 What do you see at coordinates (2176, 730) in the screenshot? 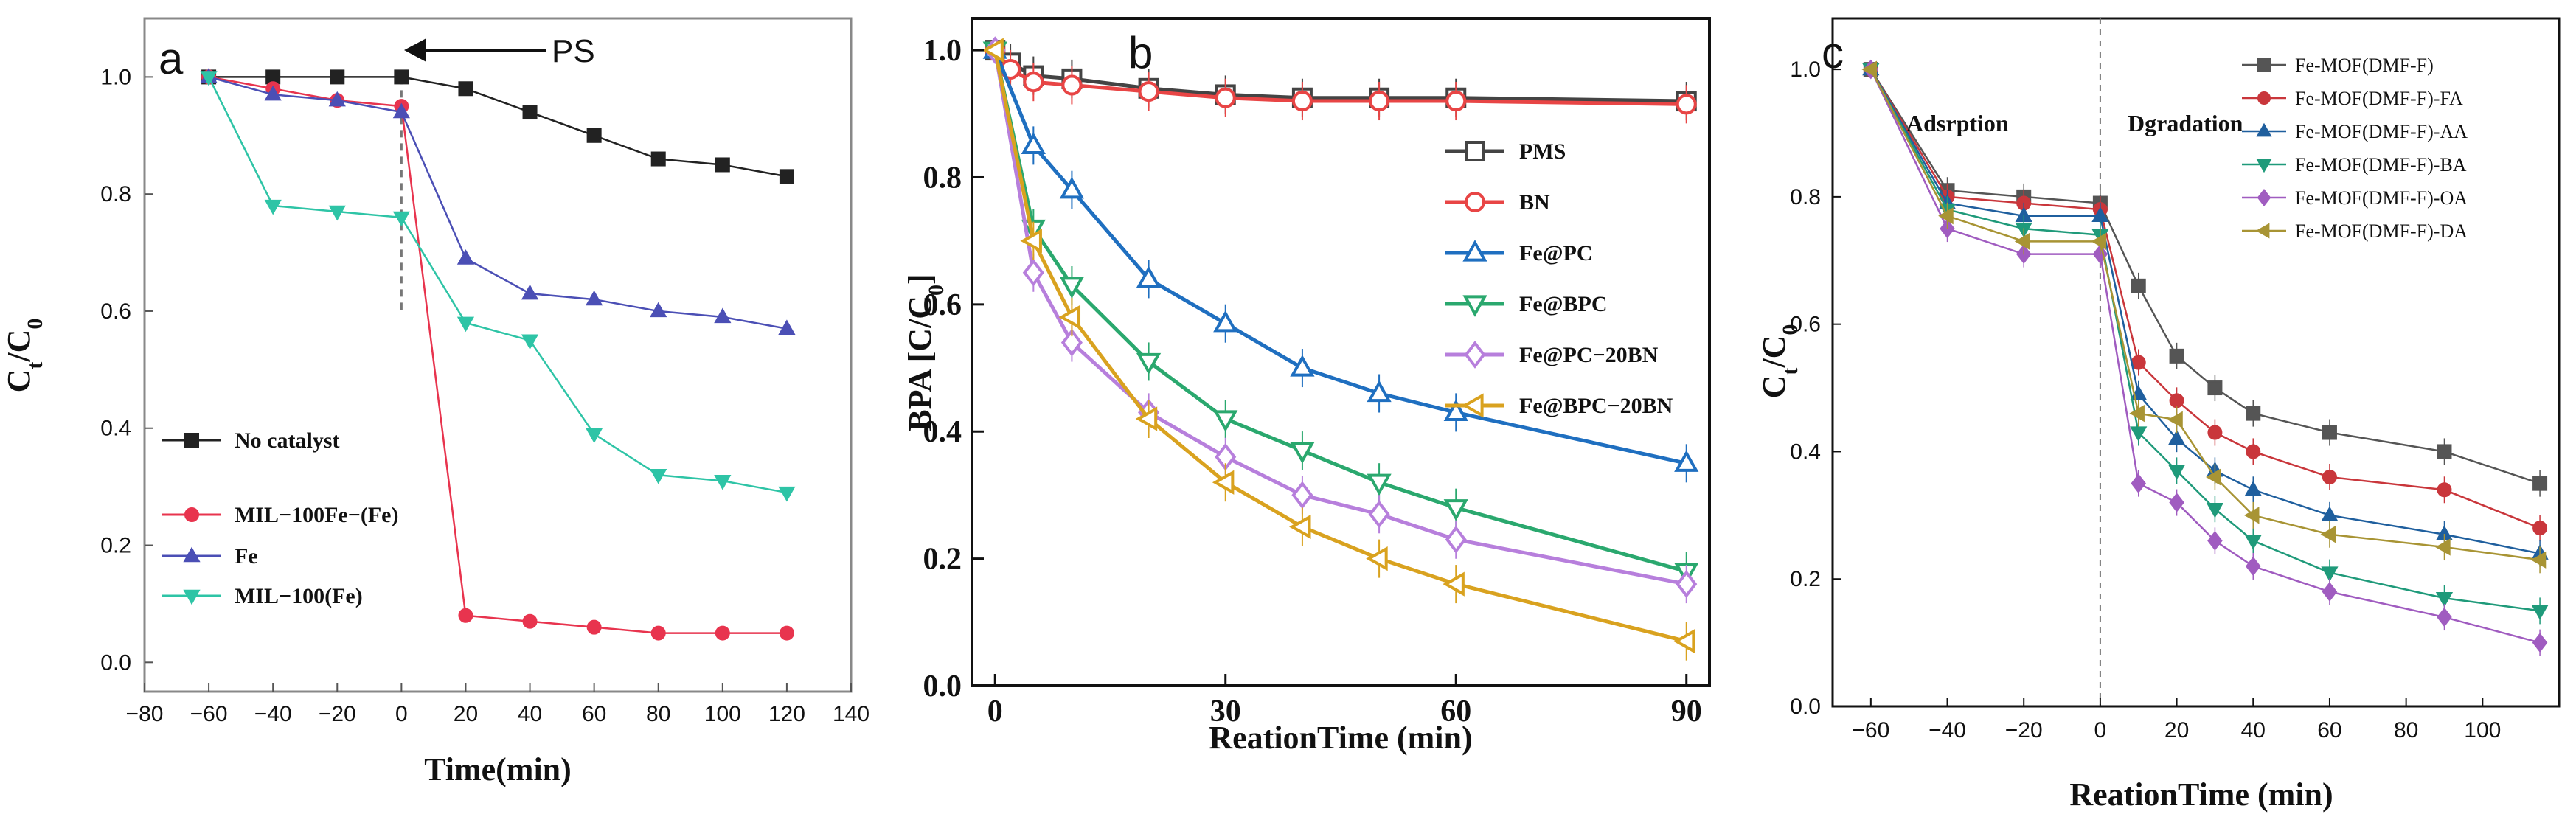
I see `chart-c-xtick-label: 20` at bounding box center [2176, 730].